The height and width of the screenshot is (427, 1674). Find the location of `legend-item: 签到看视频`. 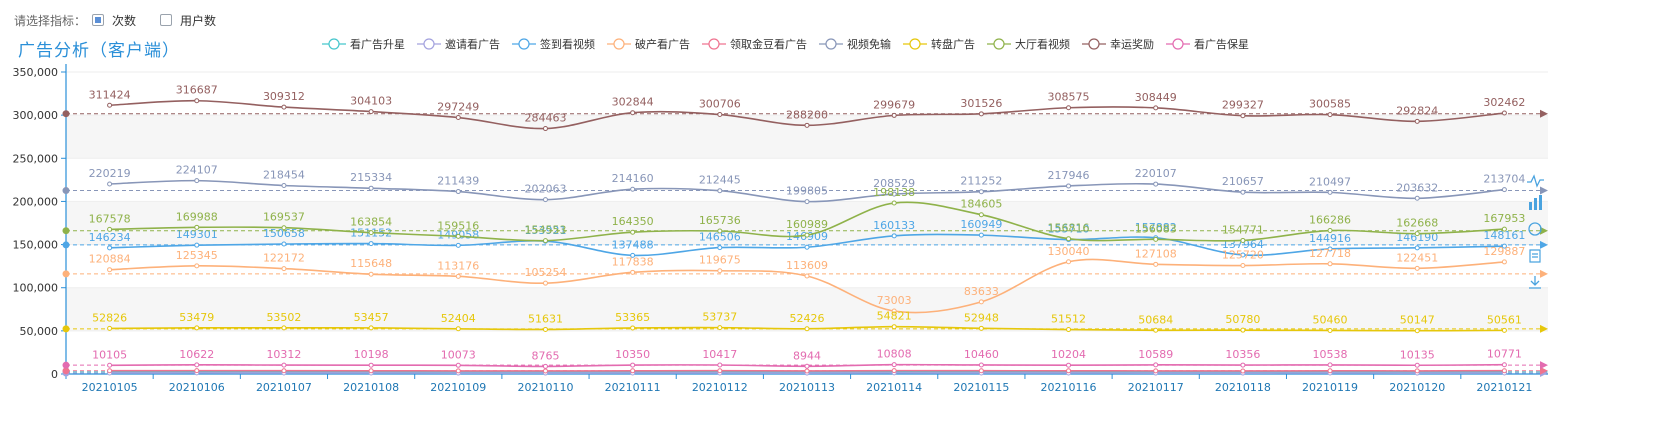

legend-item: 签到看视频 is located at coordinates (553, 44).